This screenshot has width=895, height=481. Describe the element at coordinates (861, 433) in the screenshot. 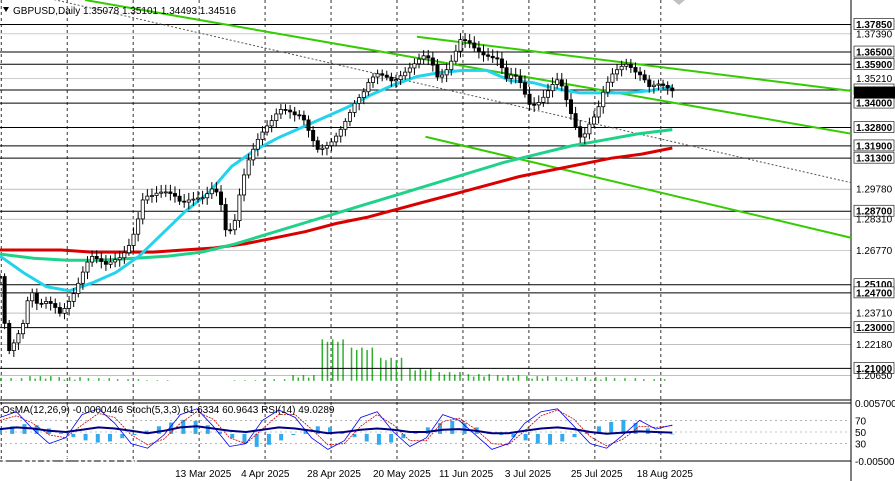

I see `indicator-axis-label: 50` at that location.